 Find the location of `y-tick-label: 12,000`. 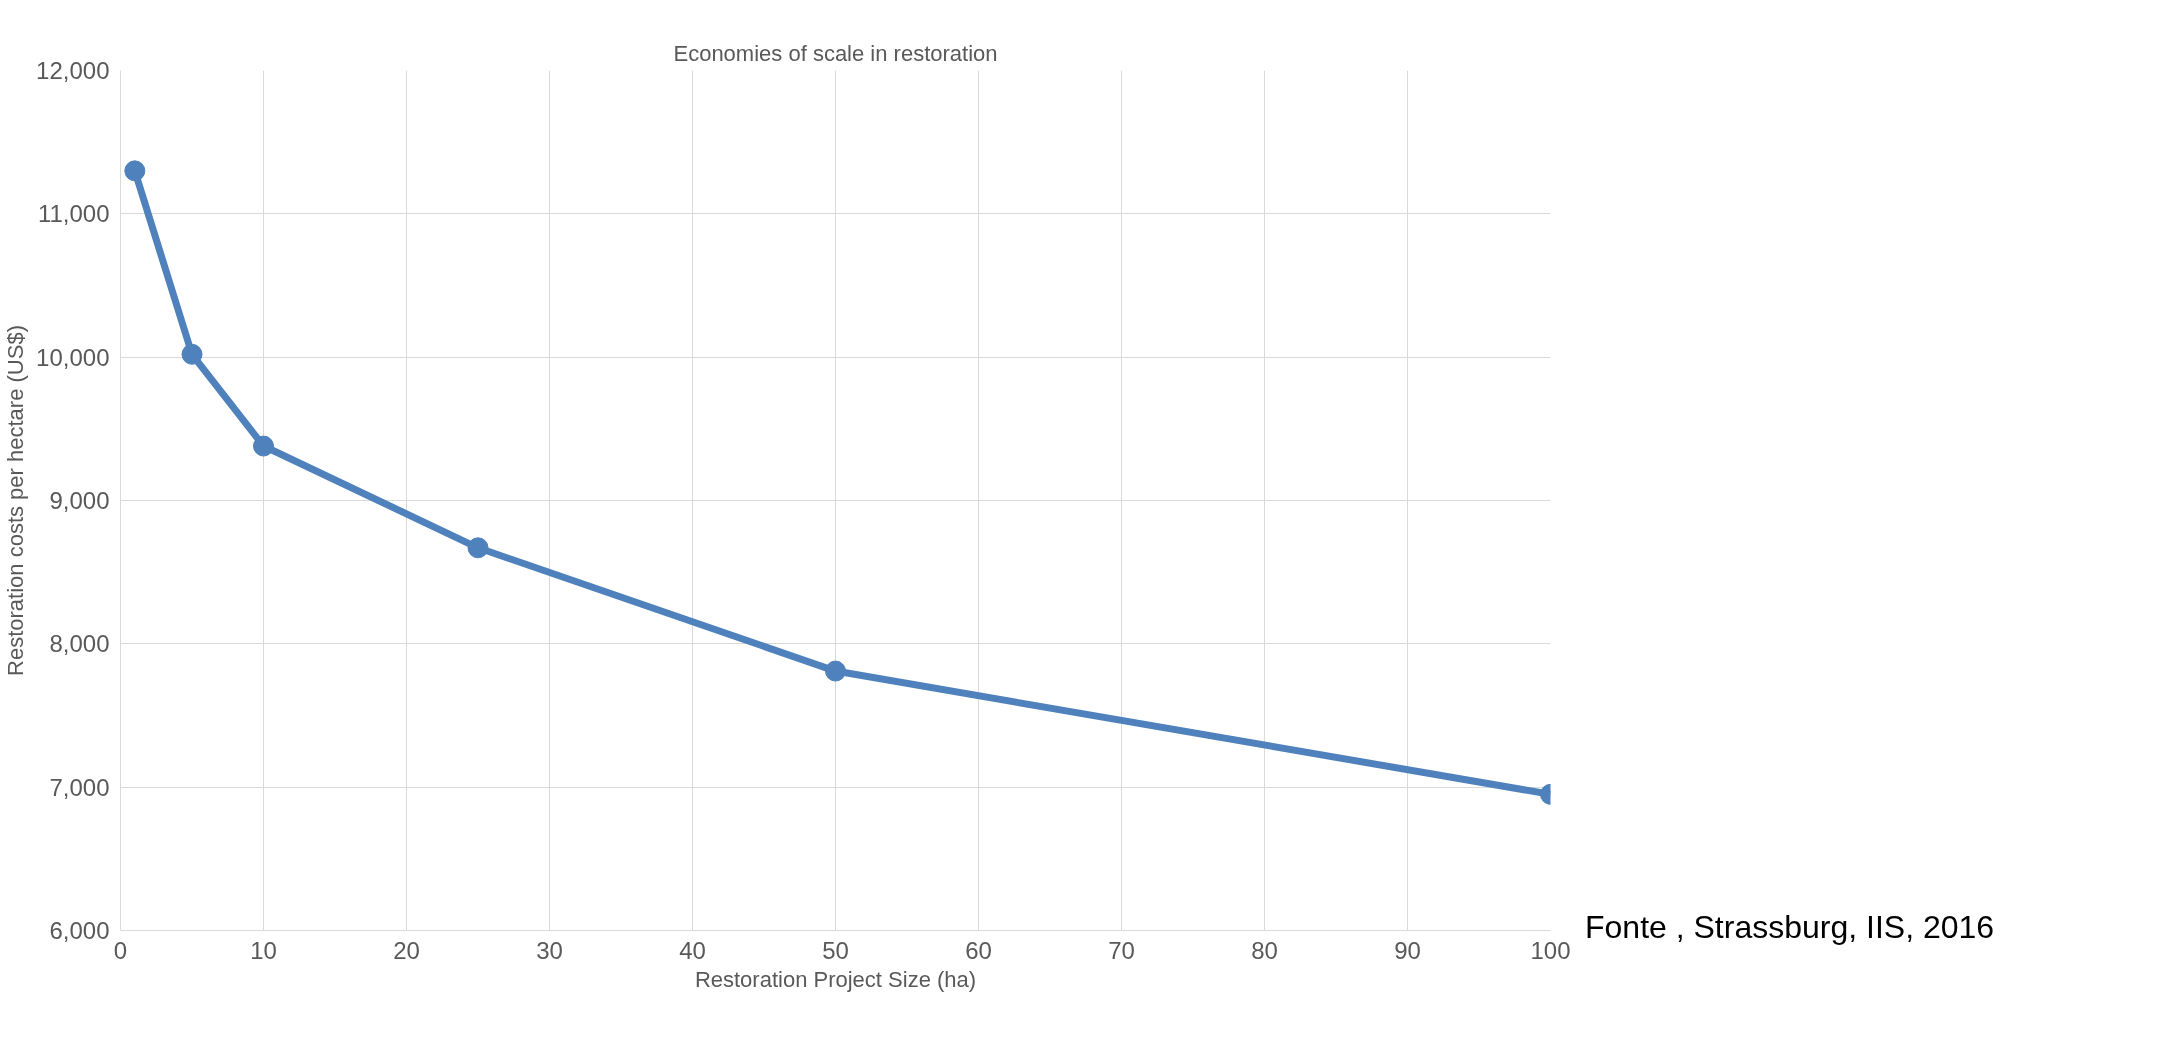

y-tick-label: 12,000 is located at coordinates (73, 70).